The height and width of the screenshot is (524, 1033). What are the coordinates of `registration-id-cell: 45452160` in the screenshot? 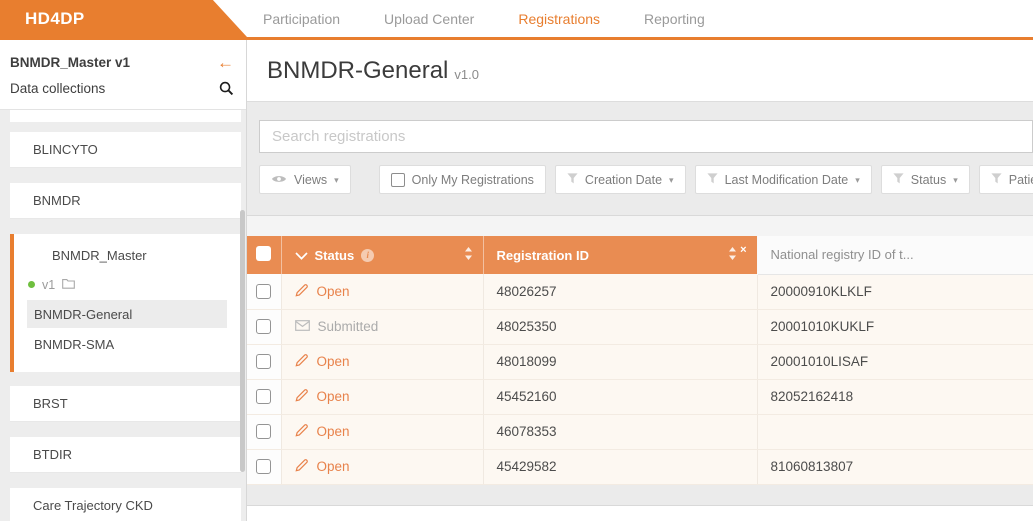 It's located at (620, 397).